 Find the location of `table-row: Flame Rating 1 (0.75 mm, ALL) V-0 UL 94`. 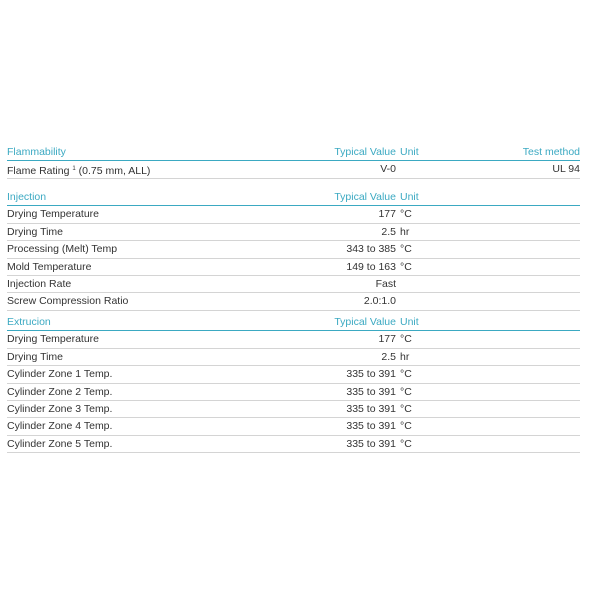

table-row: Flame Rating 1 (0.75 mm, ALL) V-0 UL 94 is located at coordinates (293, 170).